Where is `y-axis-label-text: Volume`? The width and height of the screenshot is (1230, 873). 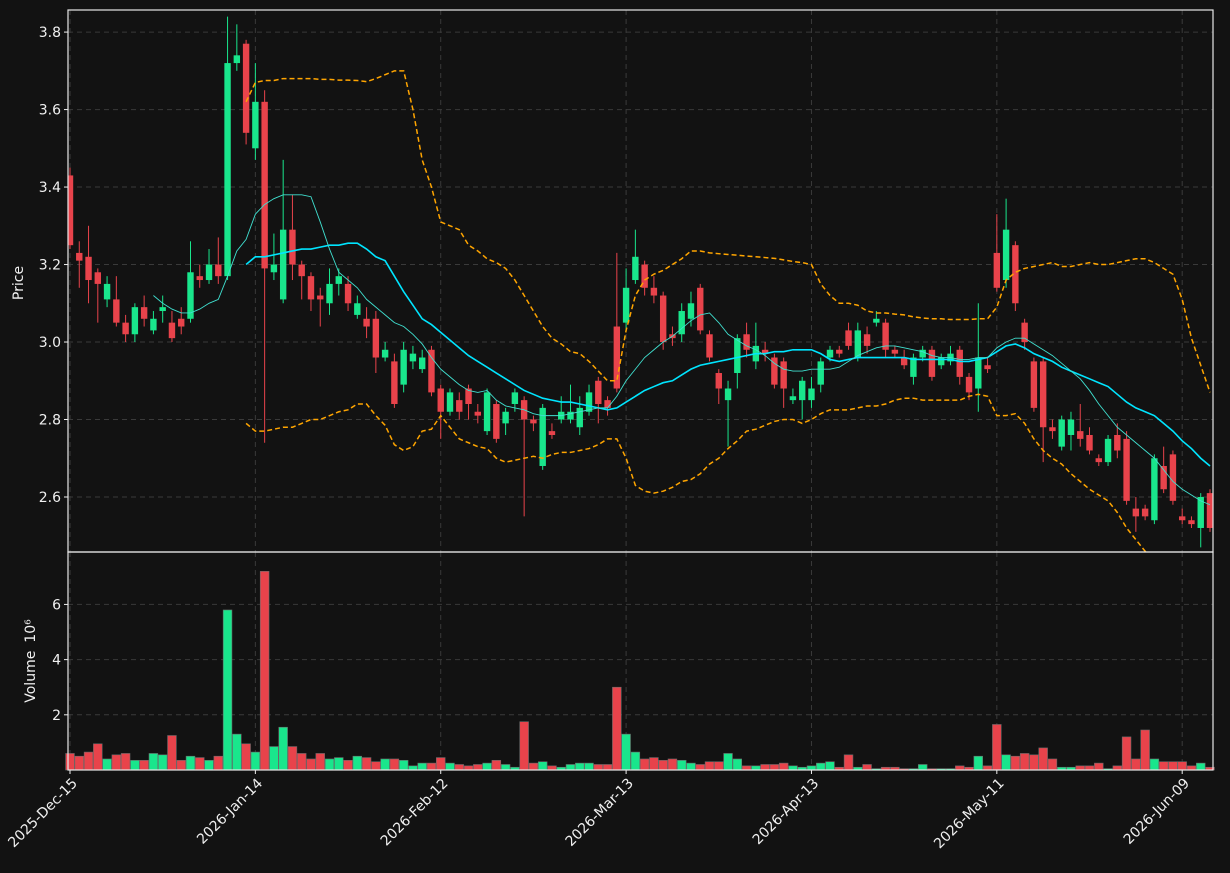
y-axis-label-text: Volume is located at coordinates (31, 677).